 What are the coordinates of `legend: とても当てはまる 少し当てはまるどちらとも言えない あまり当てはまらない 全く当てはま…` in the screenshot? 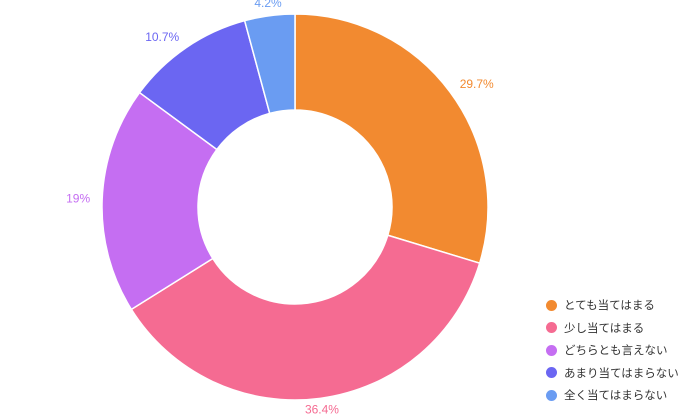 It's located at (612, 350).